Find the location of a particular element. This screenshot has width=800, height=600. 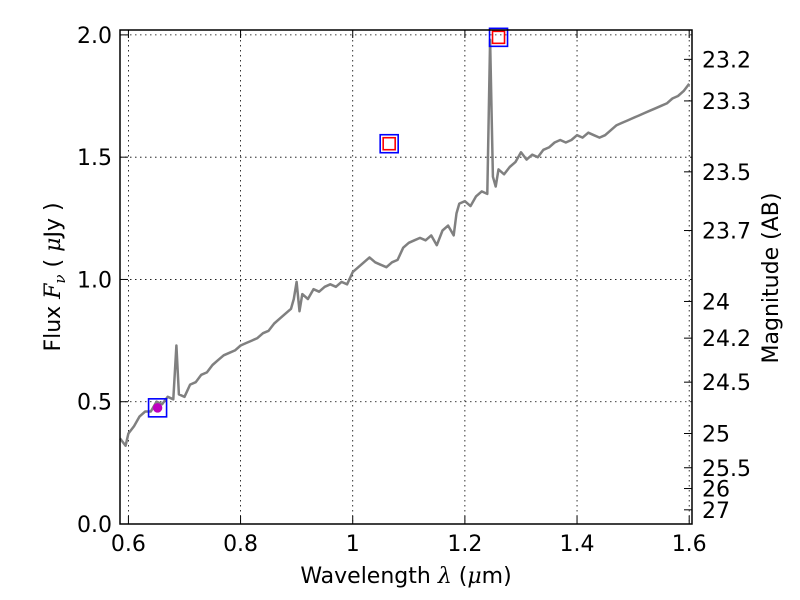

x-axis-label: Wavelength λ (μm) is located at coordinates (405, 576).